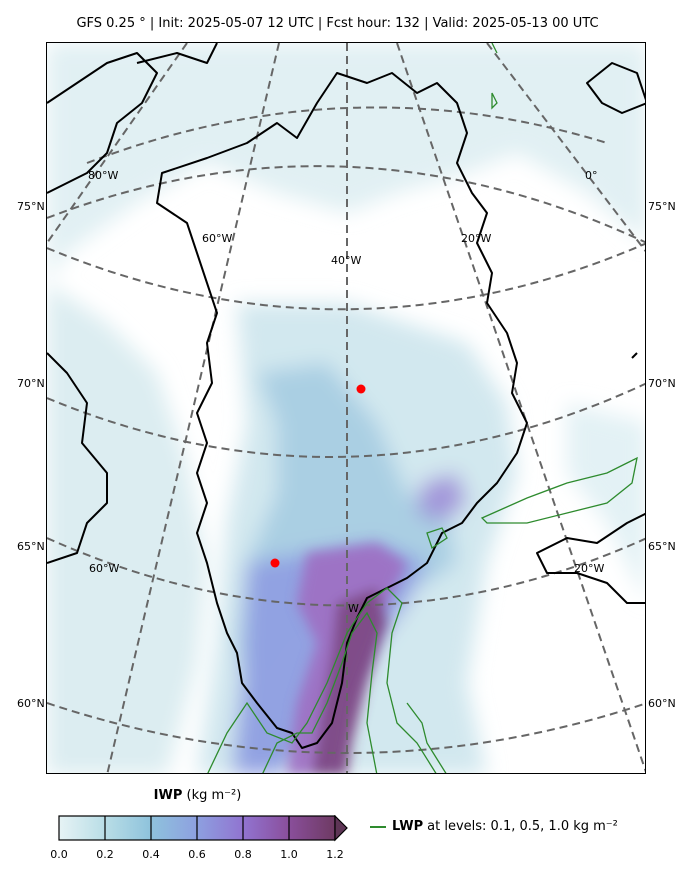  I want to click on lat-label-right-60: 60°N, so click(662, 703).